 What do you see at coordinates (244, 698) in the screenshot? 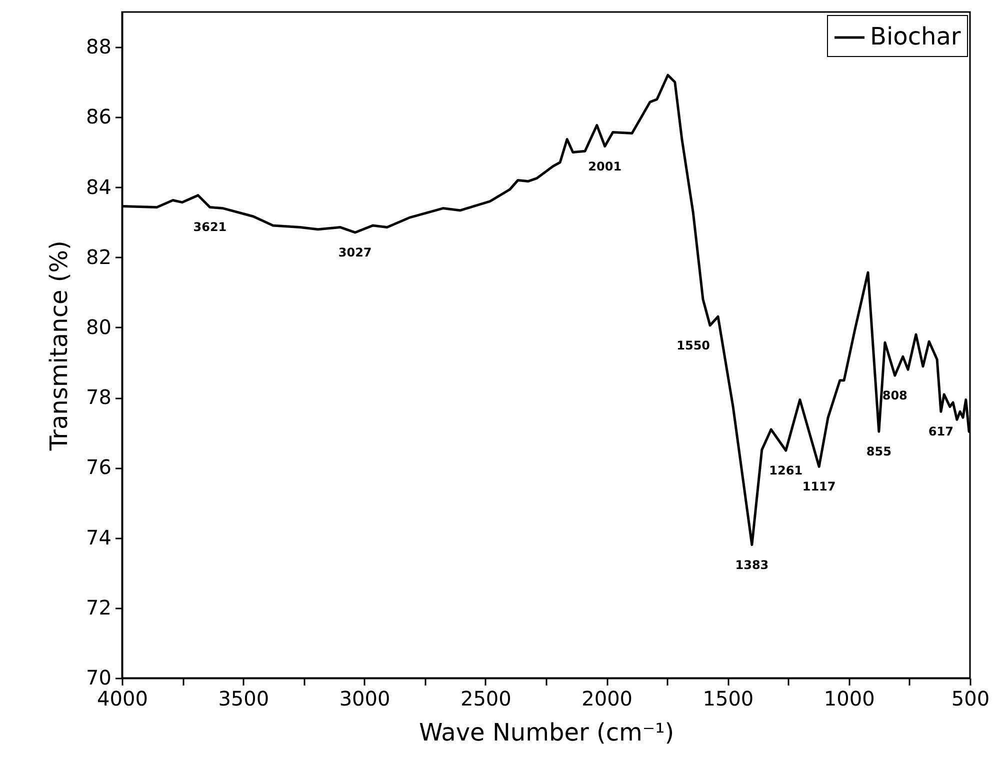
I see `x-tick-label: 3500` at bounding box center [244, 698].